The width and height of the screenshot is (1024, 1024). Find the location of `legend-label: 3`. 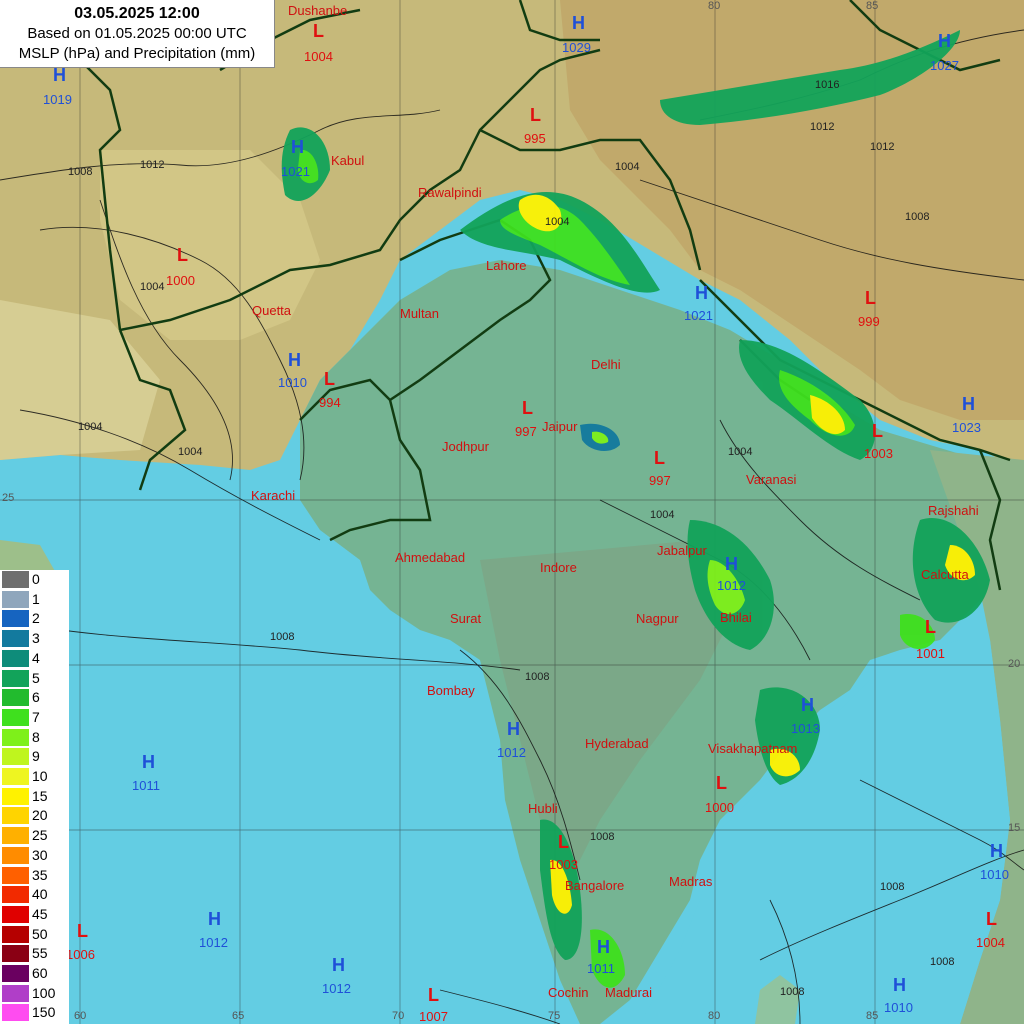

legend-label: 3 is located at coordinates (36, 638).